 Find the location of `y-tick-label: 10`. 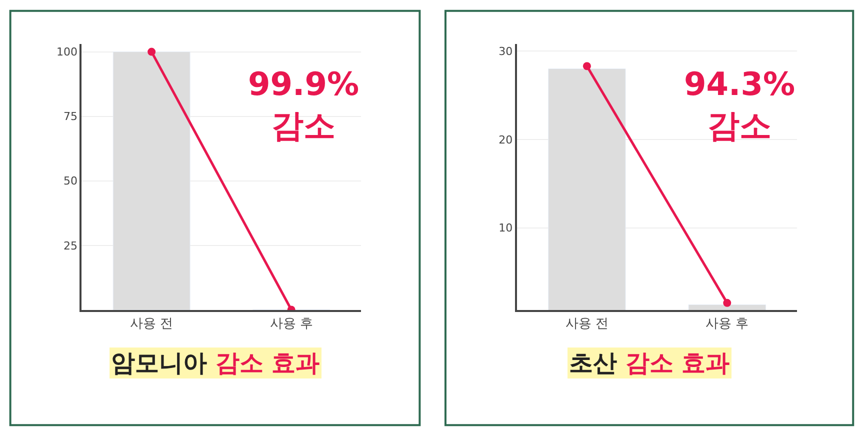

y-tick-label: 10 is located at coordinates (505, 228).